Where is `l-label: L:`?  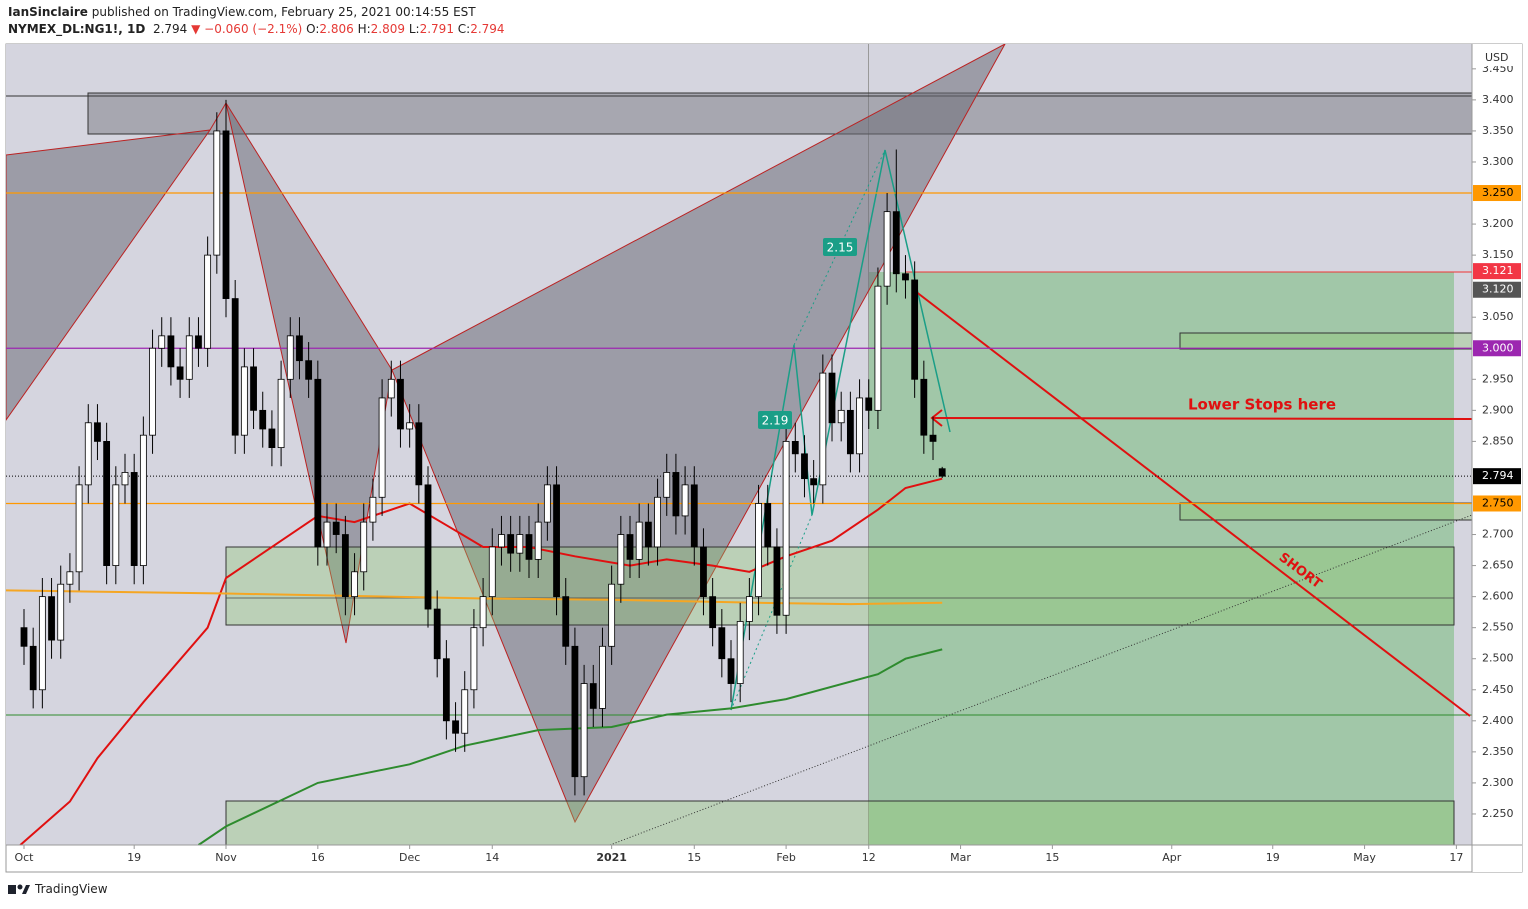 l-label: L: is located at coordinates (414, 29).